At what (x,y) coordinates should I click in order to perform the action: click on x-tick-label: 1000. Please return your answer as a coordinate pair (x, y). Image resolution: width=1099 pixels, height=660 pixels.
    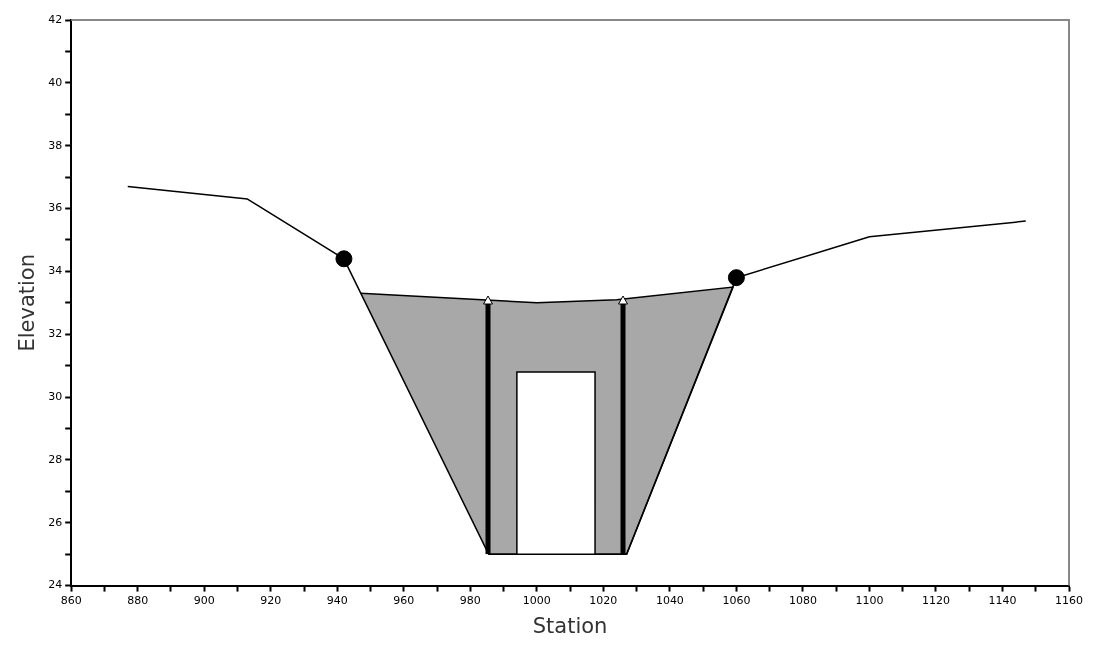
    Looking at the image, I should click on (536, 601).